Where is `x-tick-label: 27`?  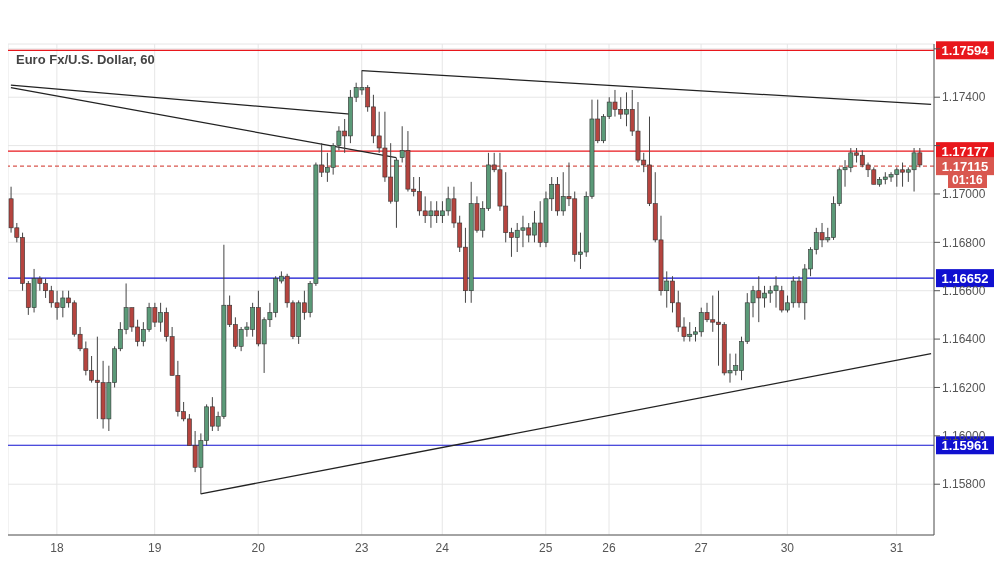
x-tick-label: 27 is located at coordinates (701, 547).